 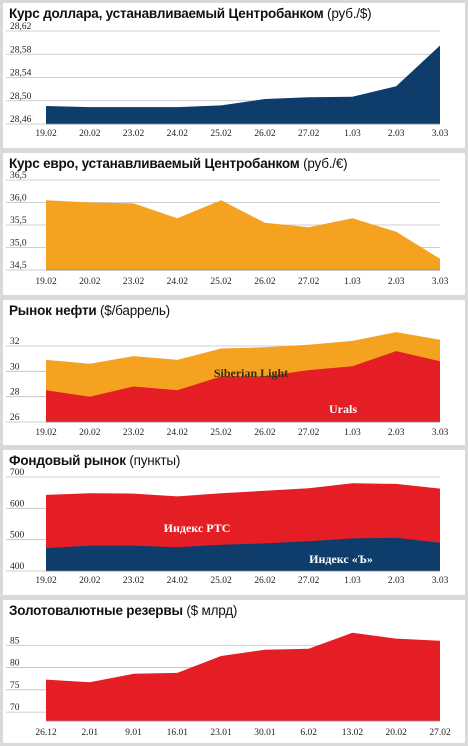 I want to click on y-tick-label: 34,5, so click(x=18, y=266).